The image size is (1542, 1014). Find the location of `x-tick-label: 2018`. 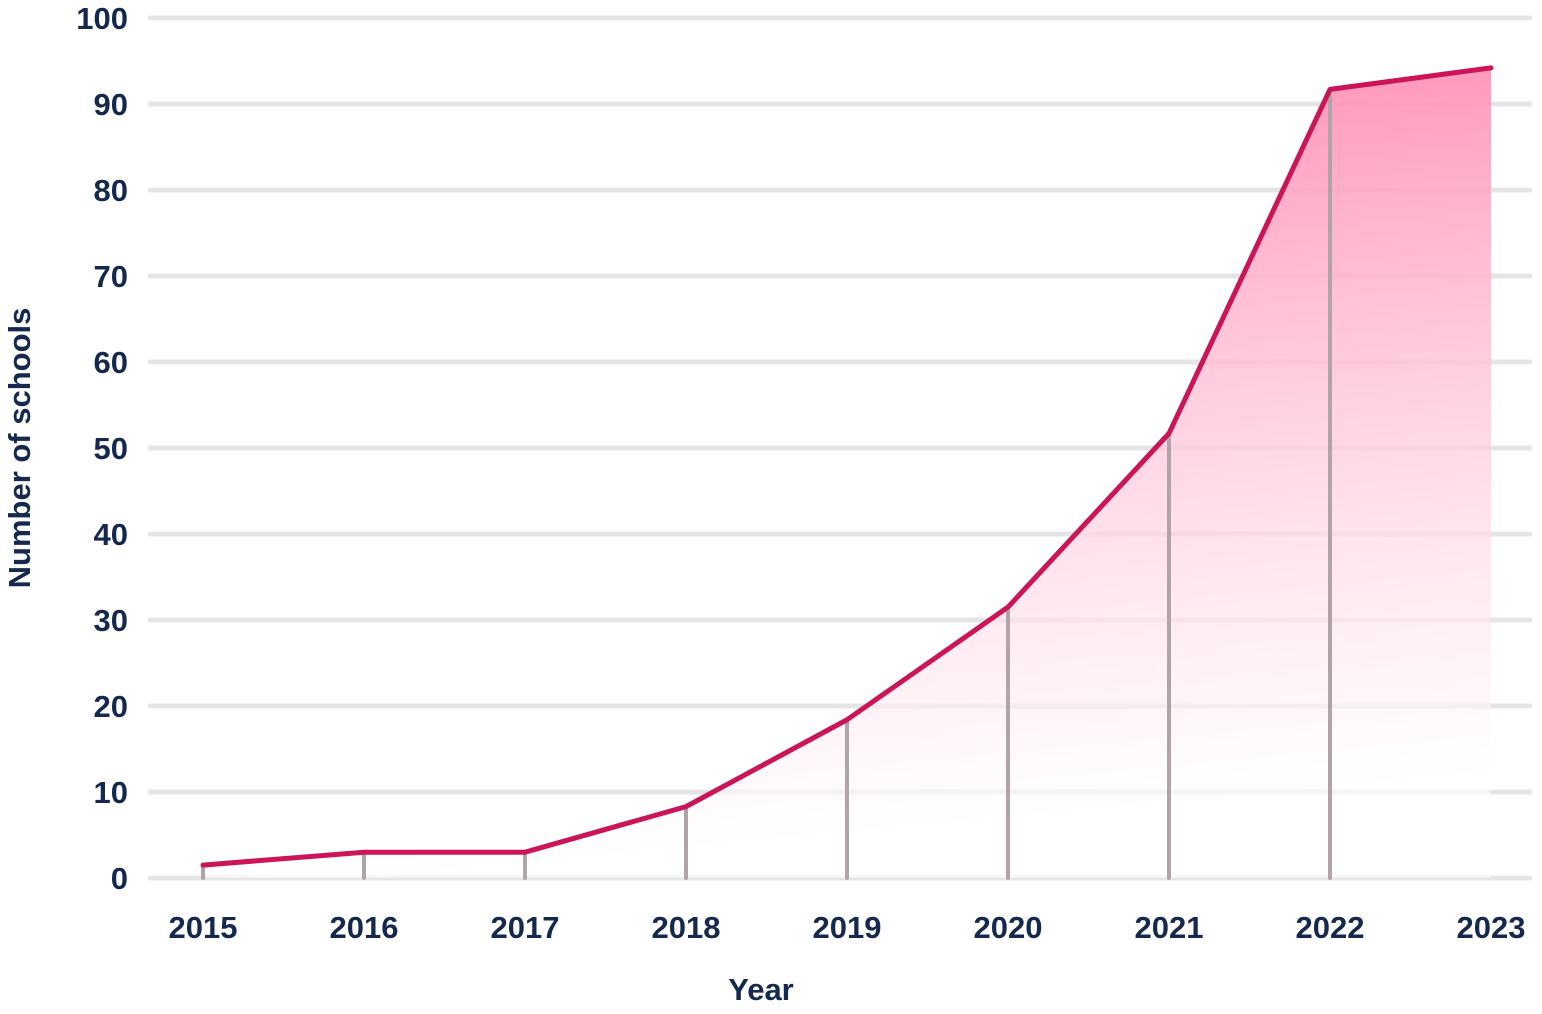

x-tick-label: 2018 is located at coordinates (686, 927).